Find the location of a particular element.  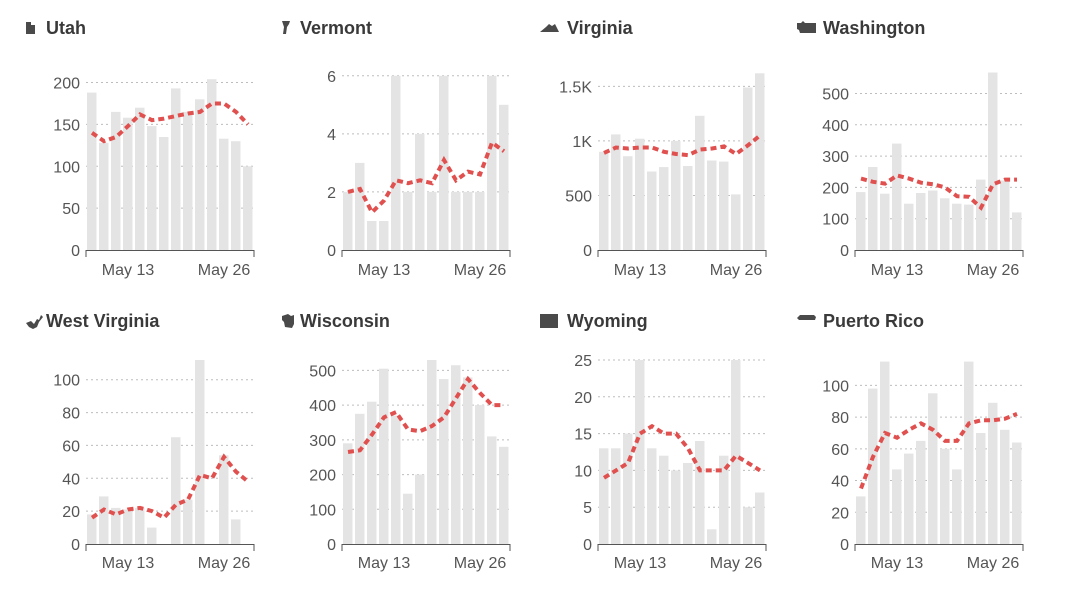

y-tick-label: 80 is located at coordinates (840, 418).